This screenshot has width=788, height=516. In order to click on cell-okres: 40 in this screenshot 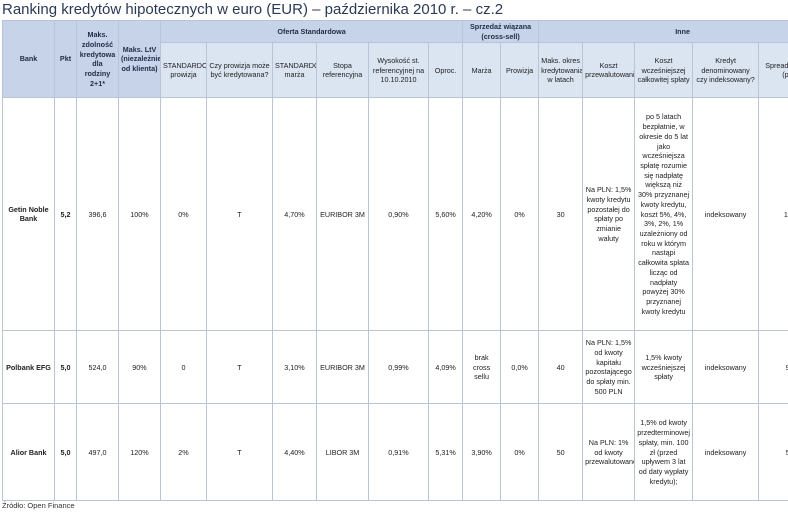, I will do `click(561, 367)`.